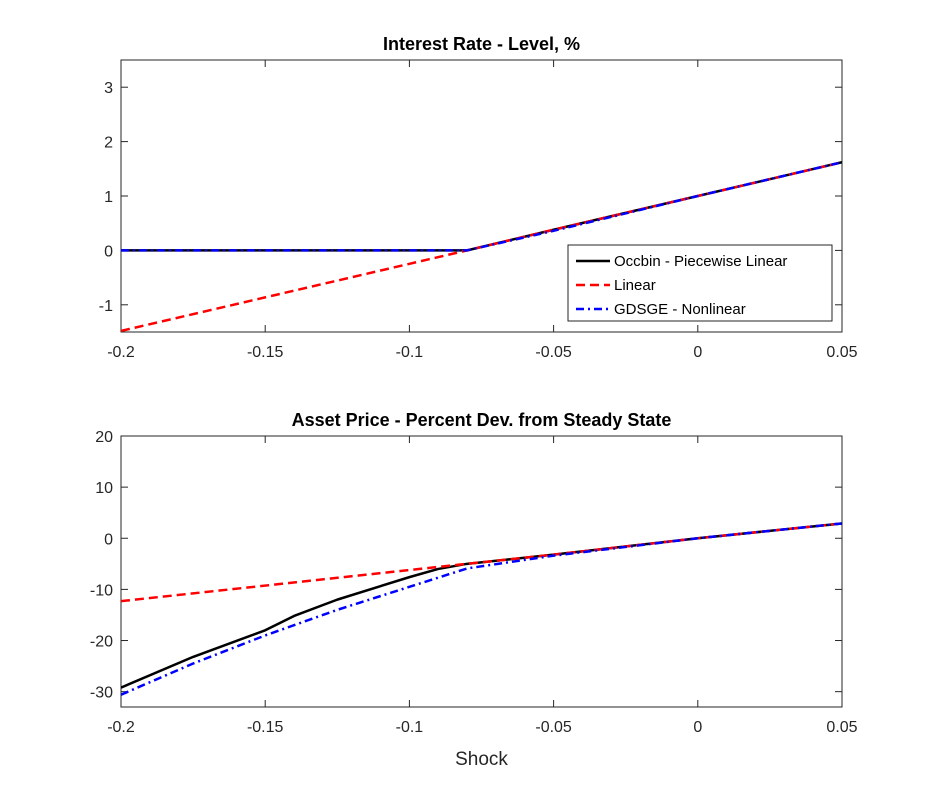 Image resolution: width=932 pixels, height=796 pixels. What do you see at coordinates (635, 285) in the screenshot?
I see `legend-label: Linear` at bounding box center [635, 285].